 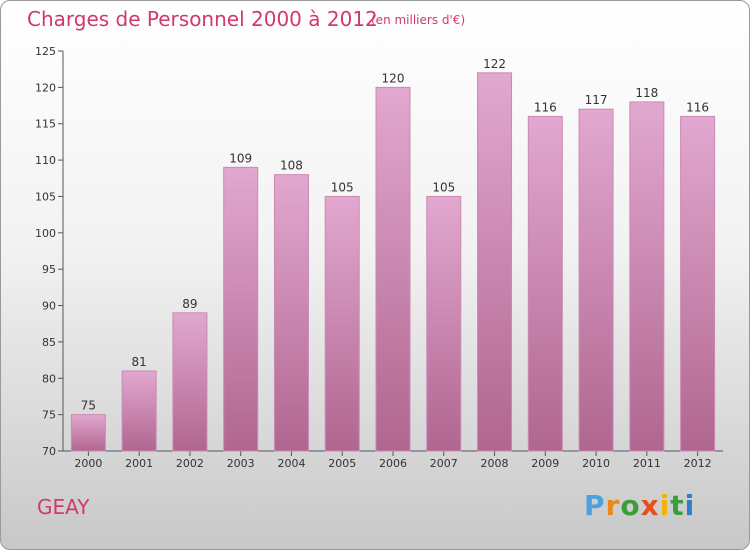 What do you see at coordinates (45, 87) in the screenshot?
I see `y-tick-label: 120` at bounding box center [45, 87].